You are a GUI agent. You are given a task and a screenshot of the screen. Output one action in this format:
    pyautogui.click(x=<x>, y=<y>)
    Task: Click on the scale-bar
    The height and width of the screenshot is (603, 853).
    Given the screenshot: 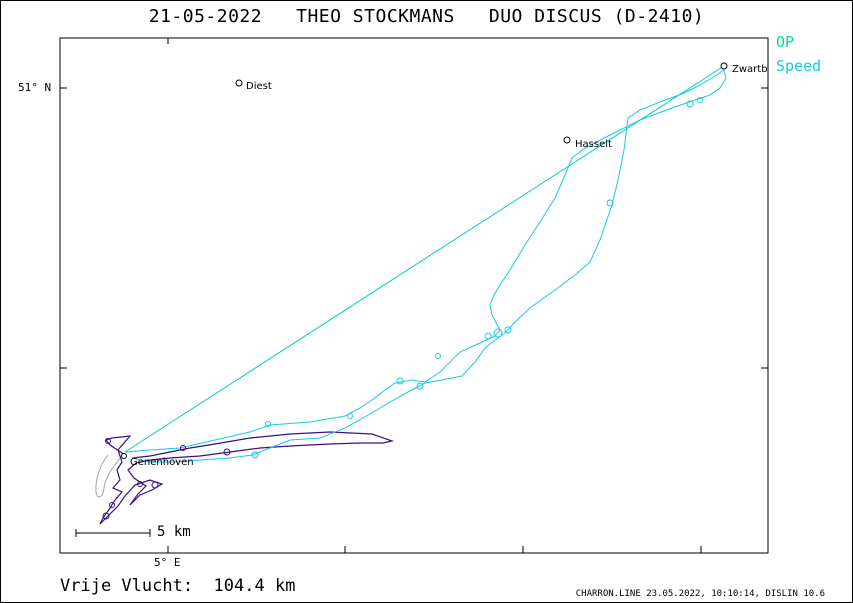 What is the action you would take?
    pyautogui.click(x=113, y=533)
    